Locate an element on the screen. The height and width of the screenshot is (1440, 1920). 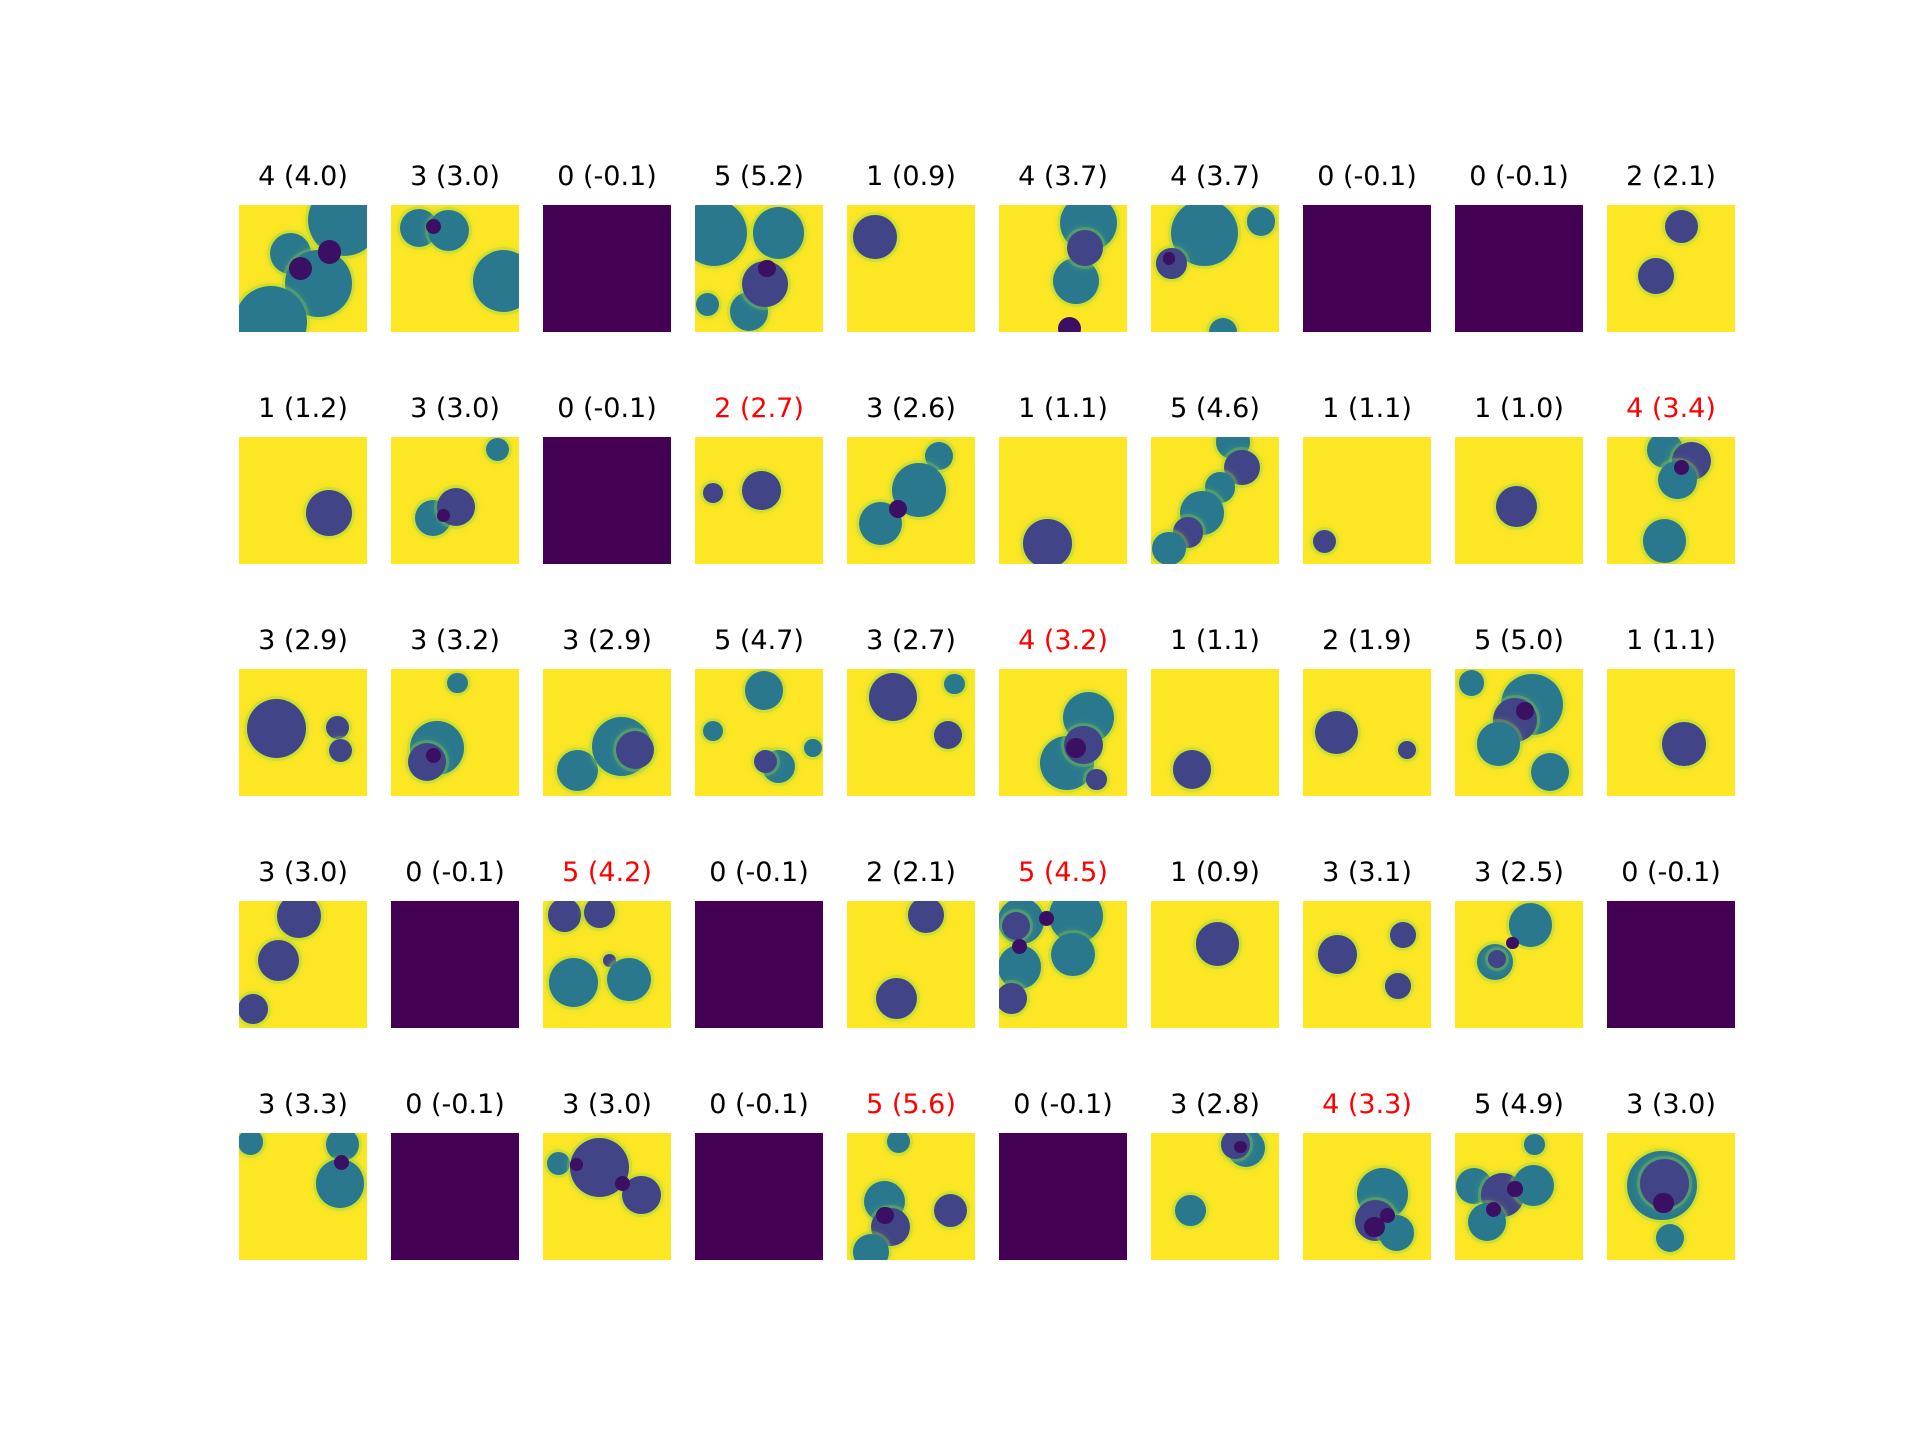
panel-title: 3 (2.8) is located at coordinates (1215, 1104).